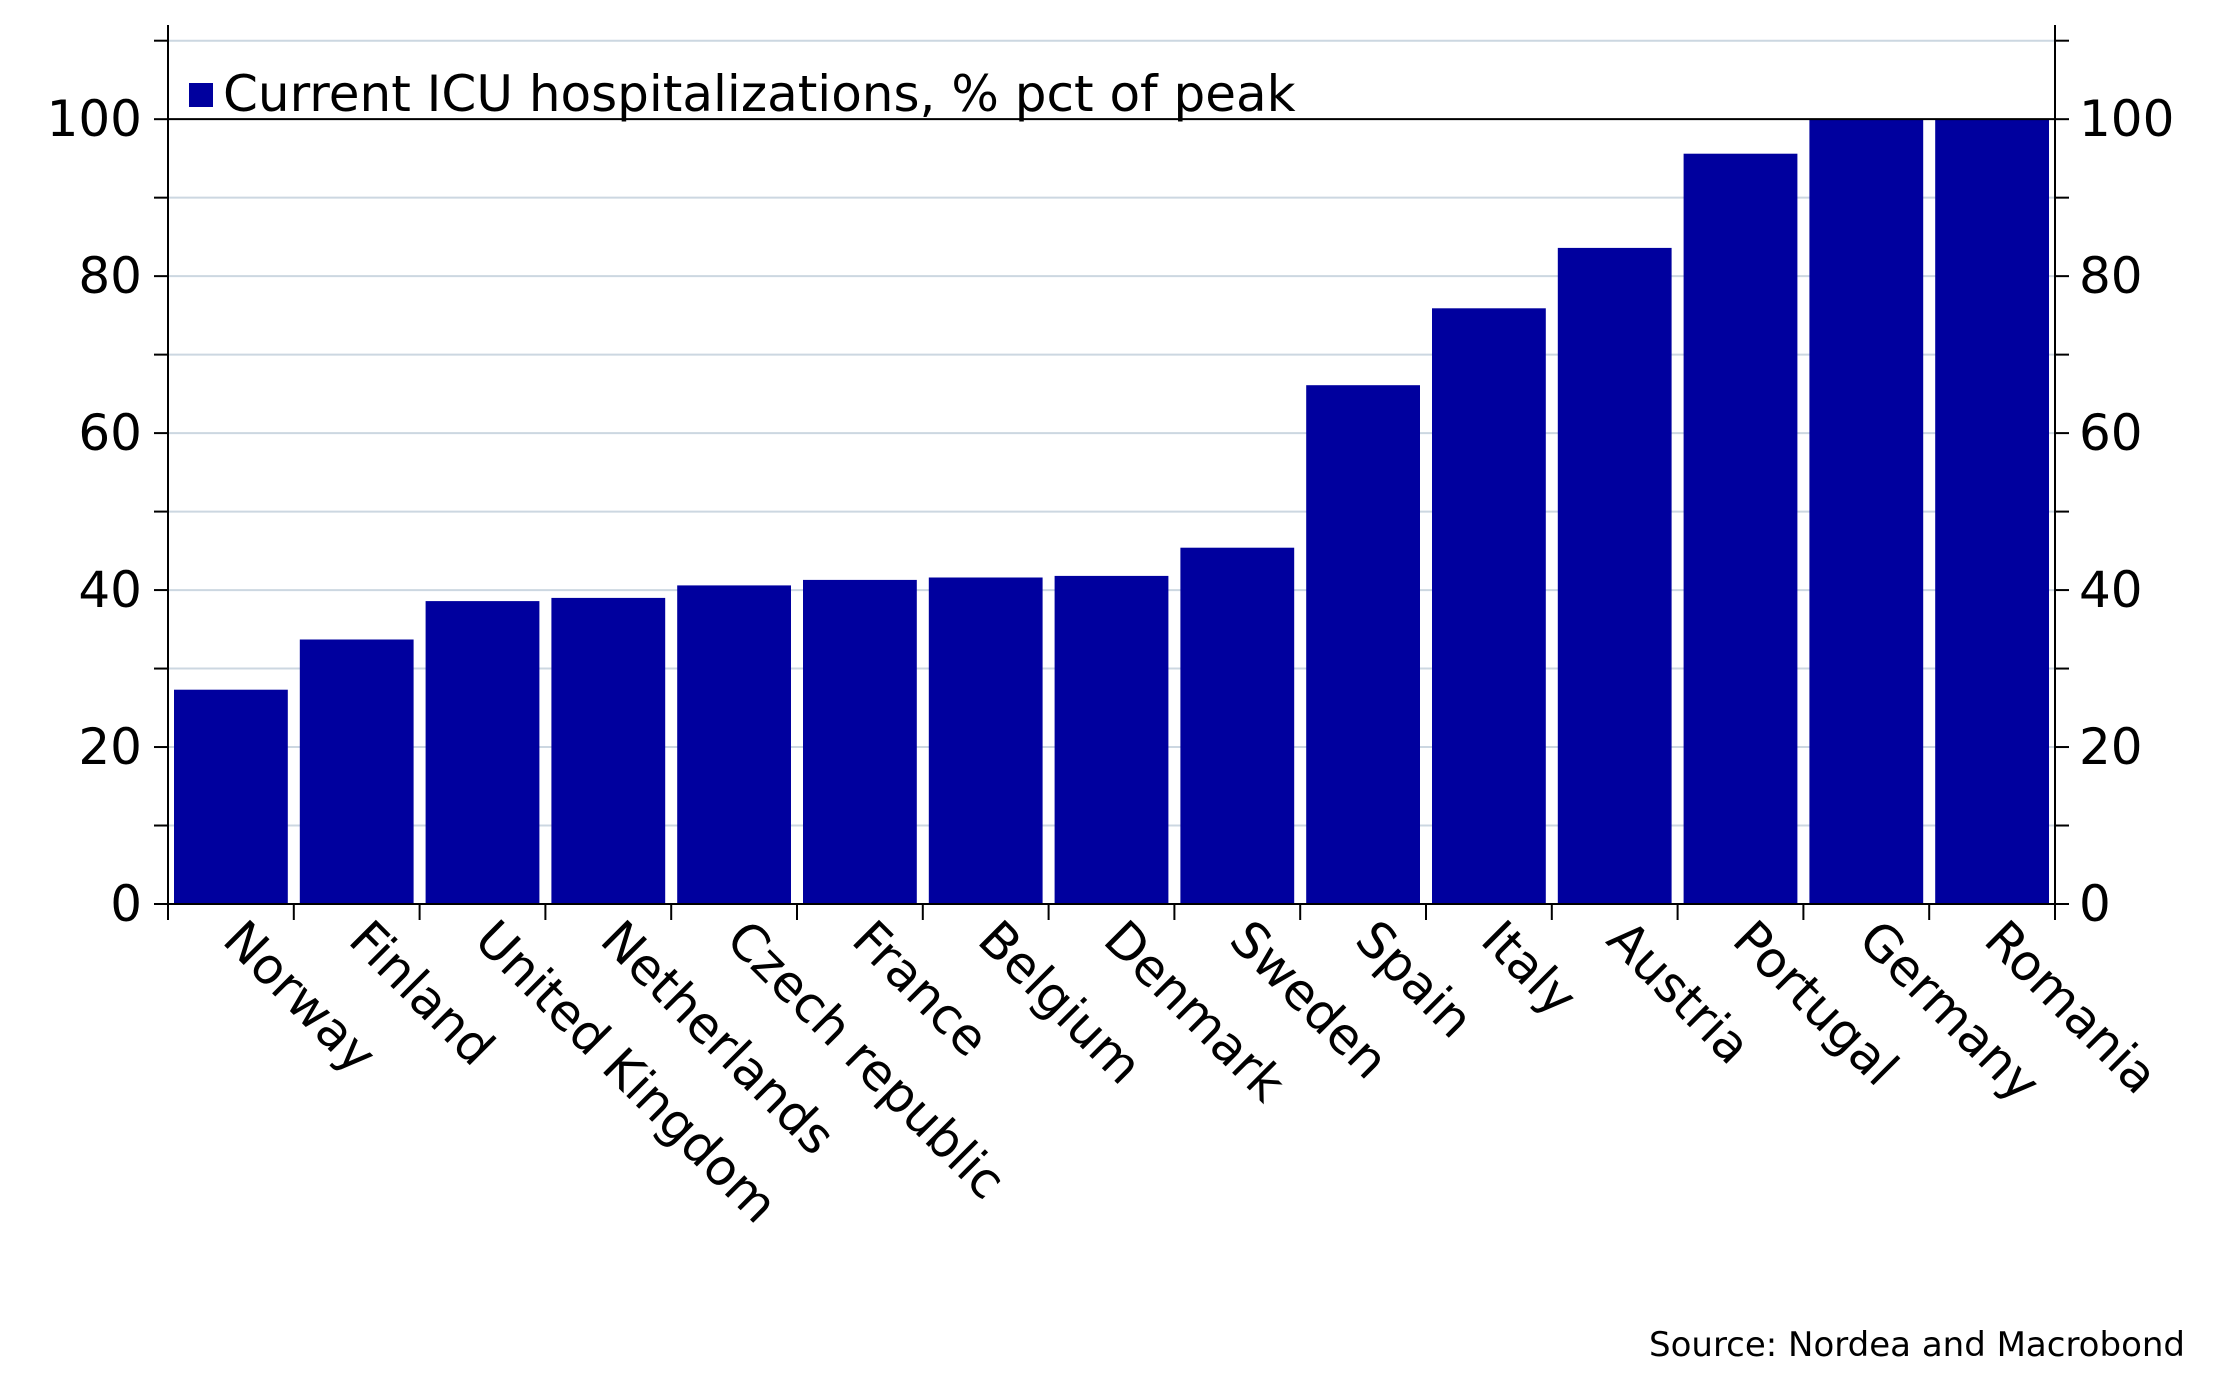  What do you see at coordinates (2111, 433) in the screenshot?
I see `y-tick-label-right: 60` at bounding box center [2111, 433].